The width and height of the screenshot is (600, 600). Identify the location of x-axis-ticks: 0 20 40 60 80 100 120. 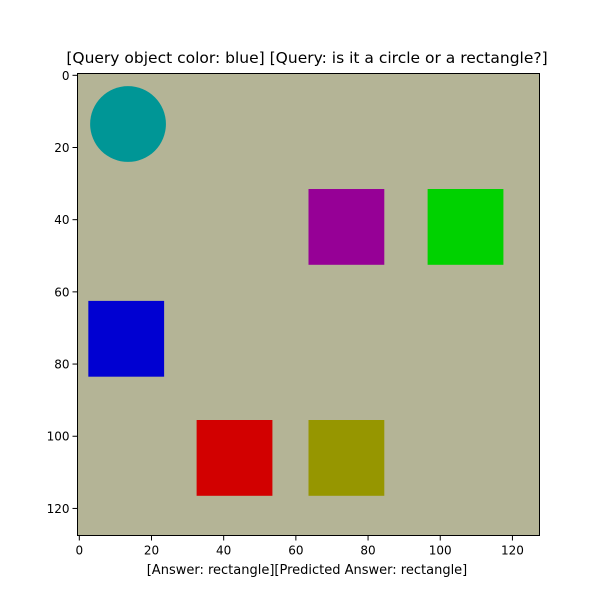
(299, 546).